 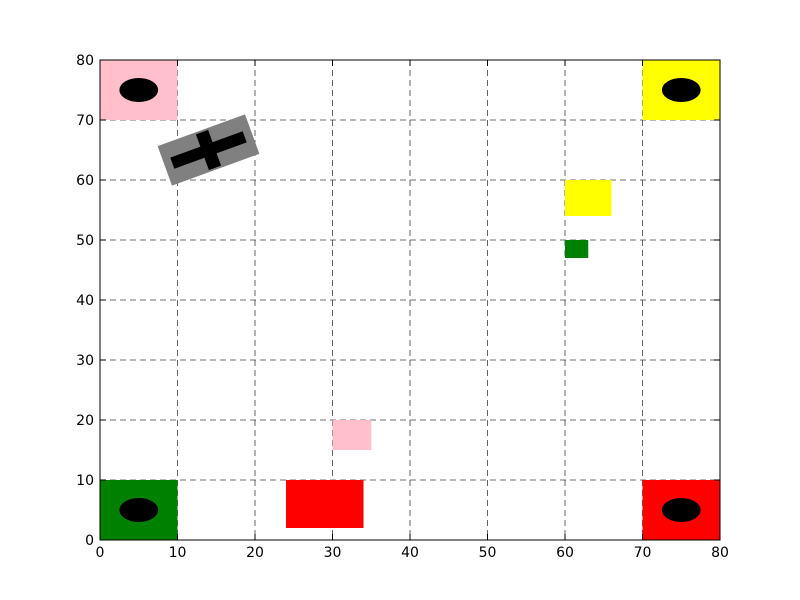 I want to click on green-block, so click(x=577, y=249).